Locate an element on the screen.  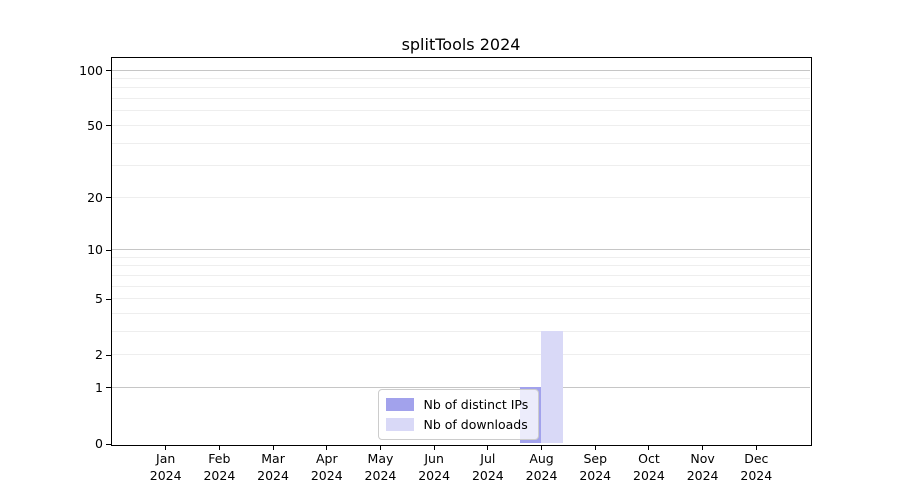
y-tick-label: 1 is located at coordinates (99, 387).